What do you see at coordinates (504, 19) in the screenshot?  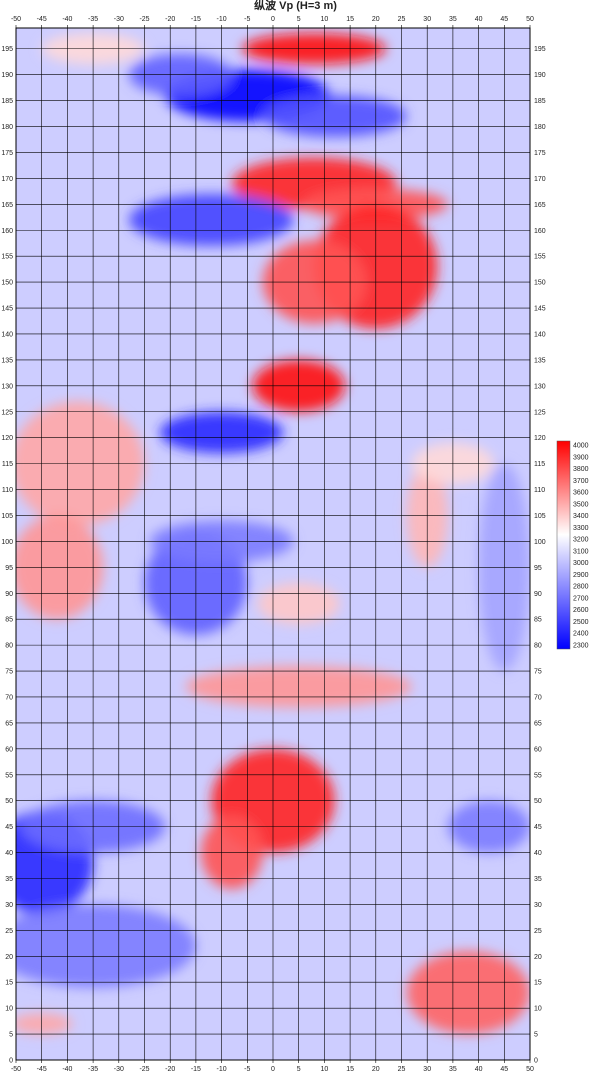 I see `x-tick-label-top: 45` at bounding box center [504, 19].